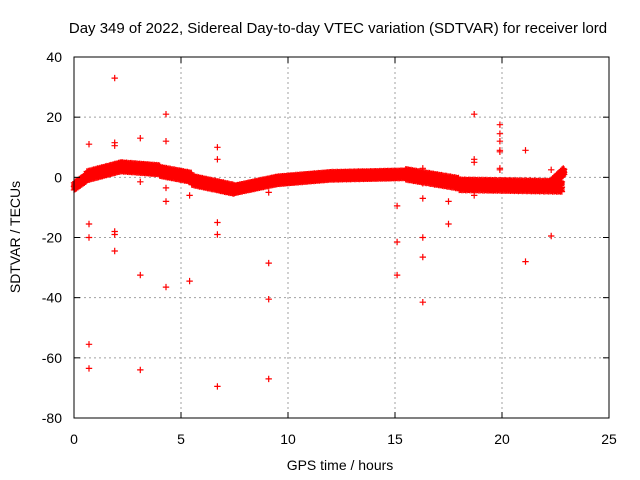 The width and height of the screenshot is (640, 480). Describe the element at coordinates (52, 358) in the screenshot. I see `y-tick-label: -60` at that location.